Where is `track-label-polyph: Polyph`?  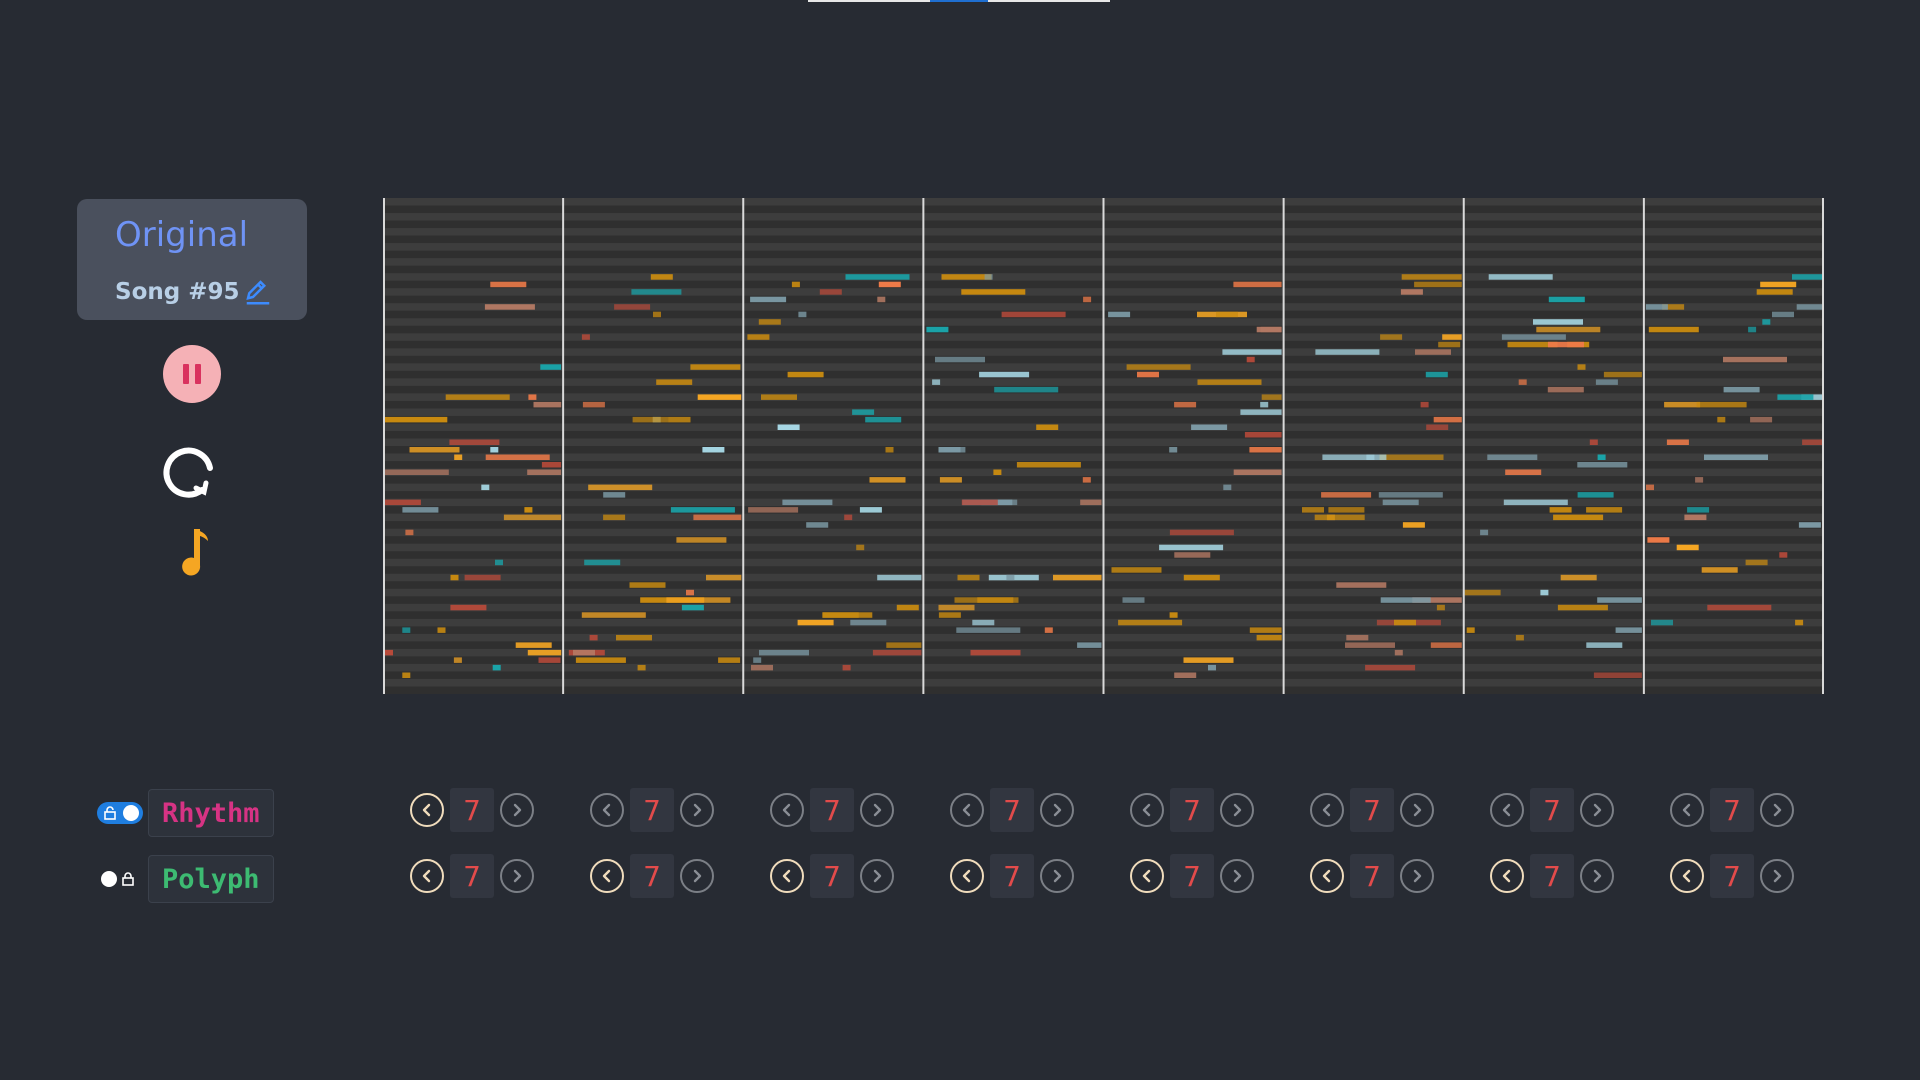
track-label-polyph: Polyph is located at coordinates (211, 879).